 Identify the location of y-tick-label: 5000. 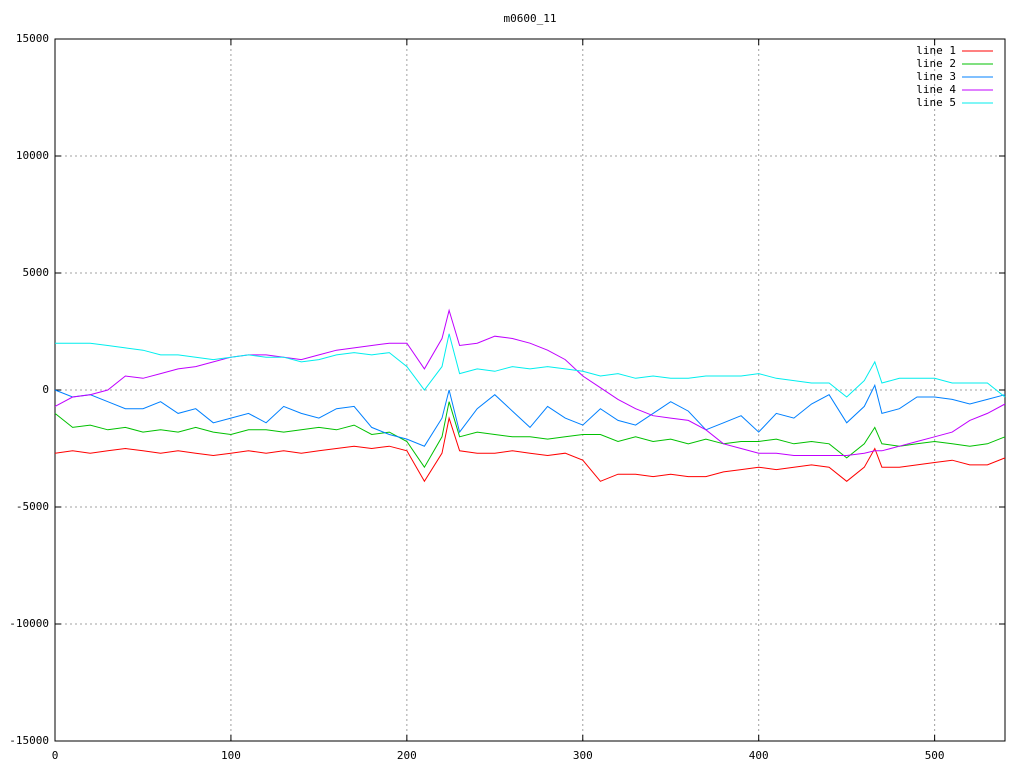
(36, 272).